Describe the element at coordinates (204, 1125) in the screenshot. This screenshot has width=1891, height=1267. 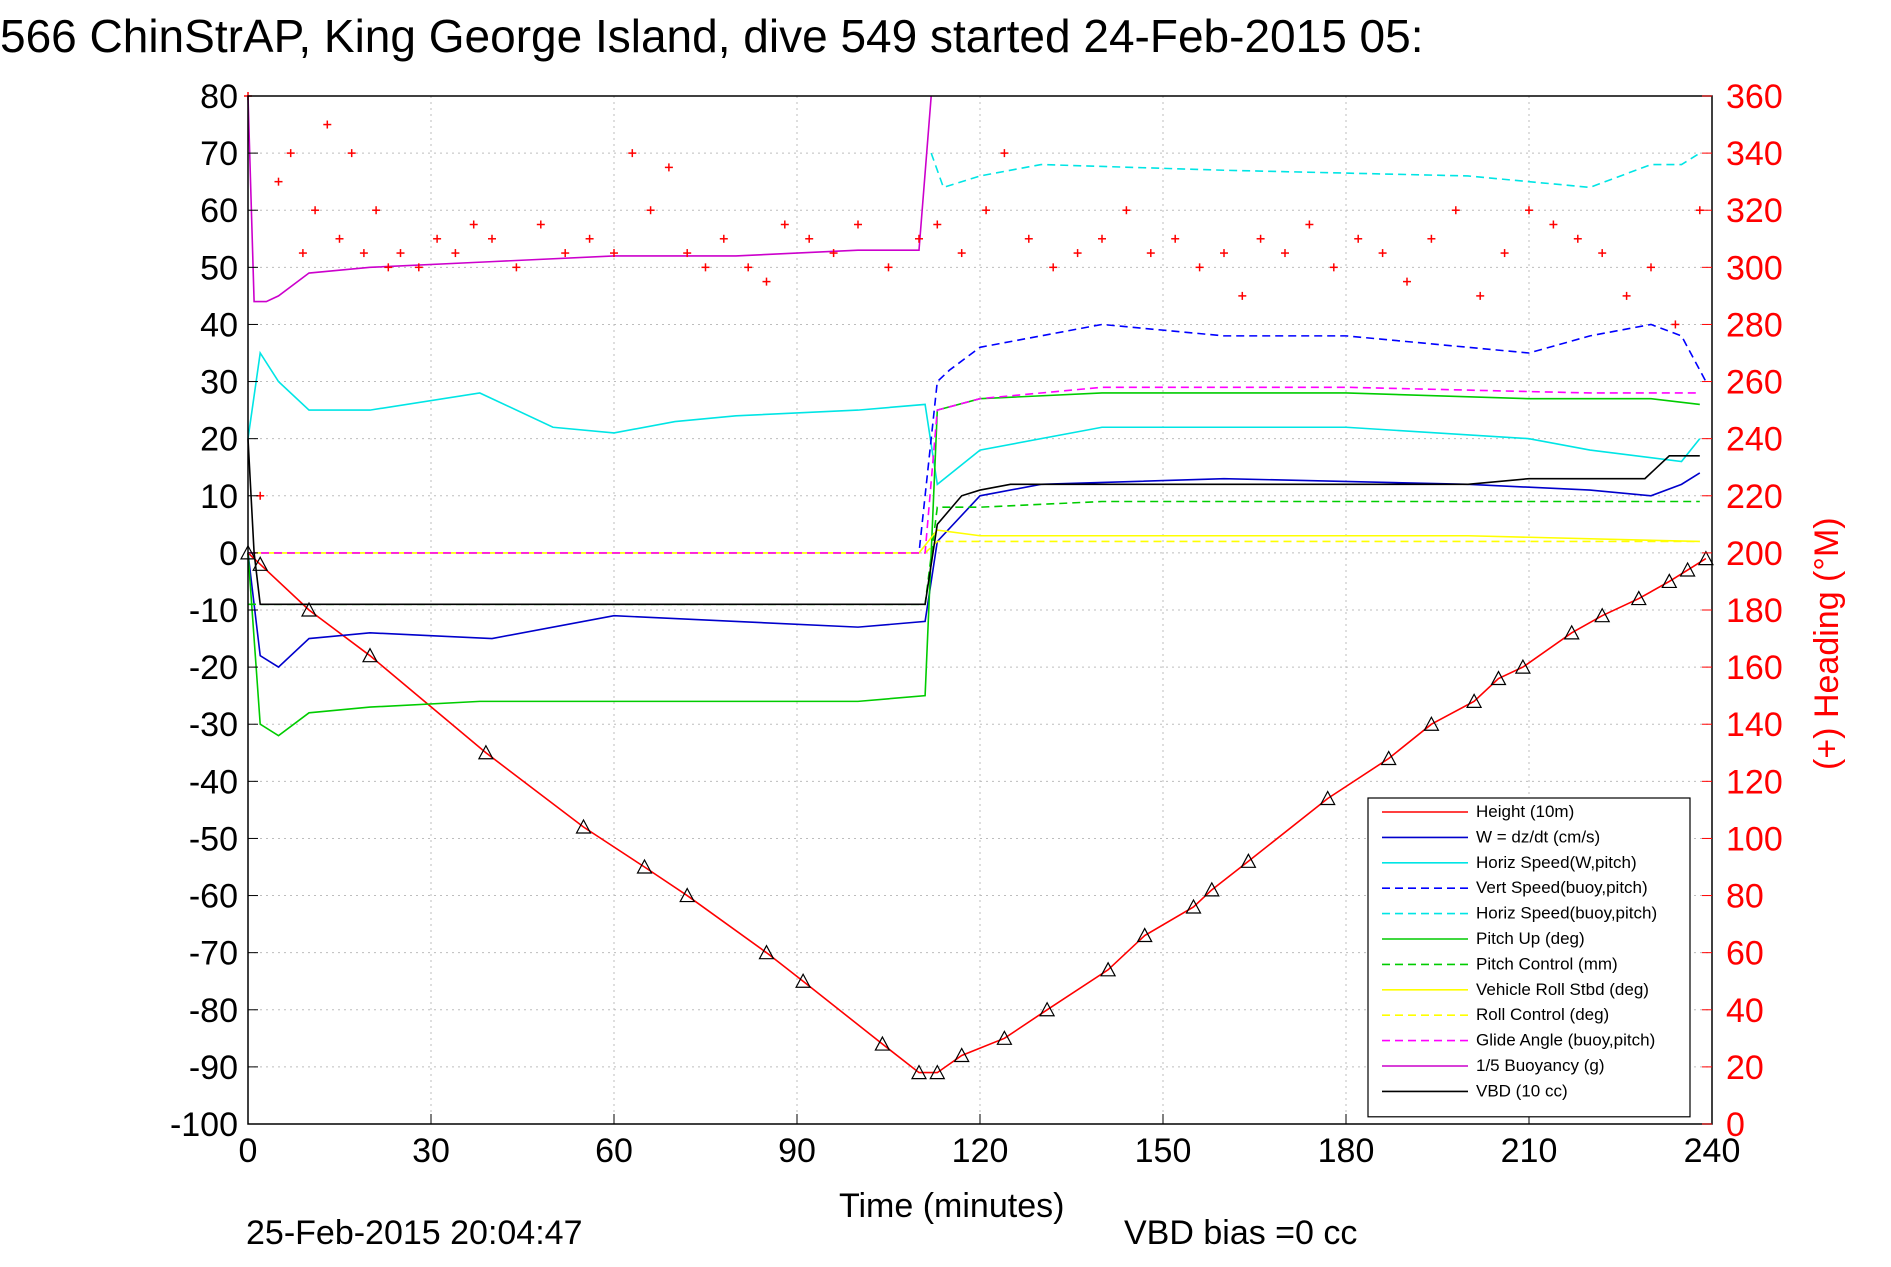
I see `y-tick-label: -100` at that location.